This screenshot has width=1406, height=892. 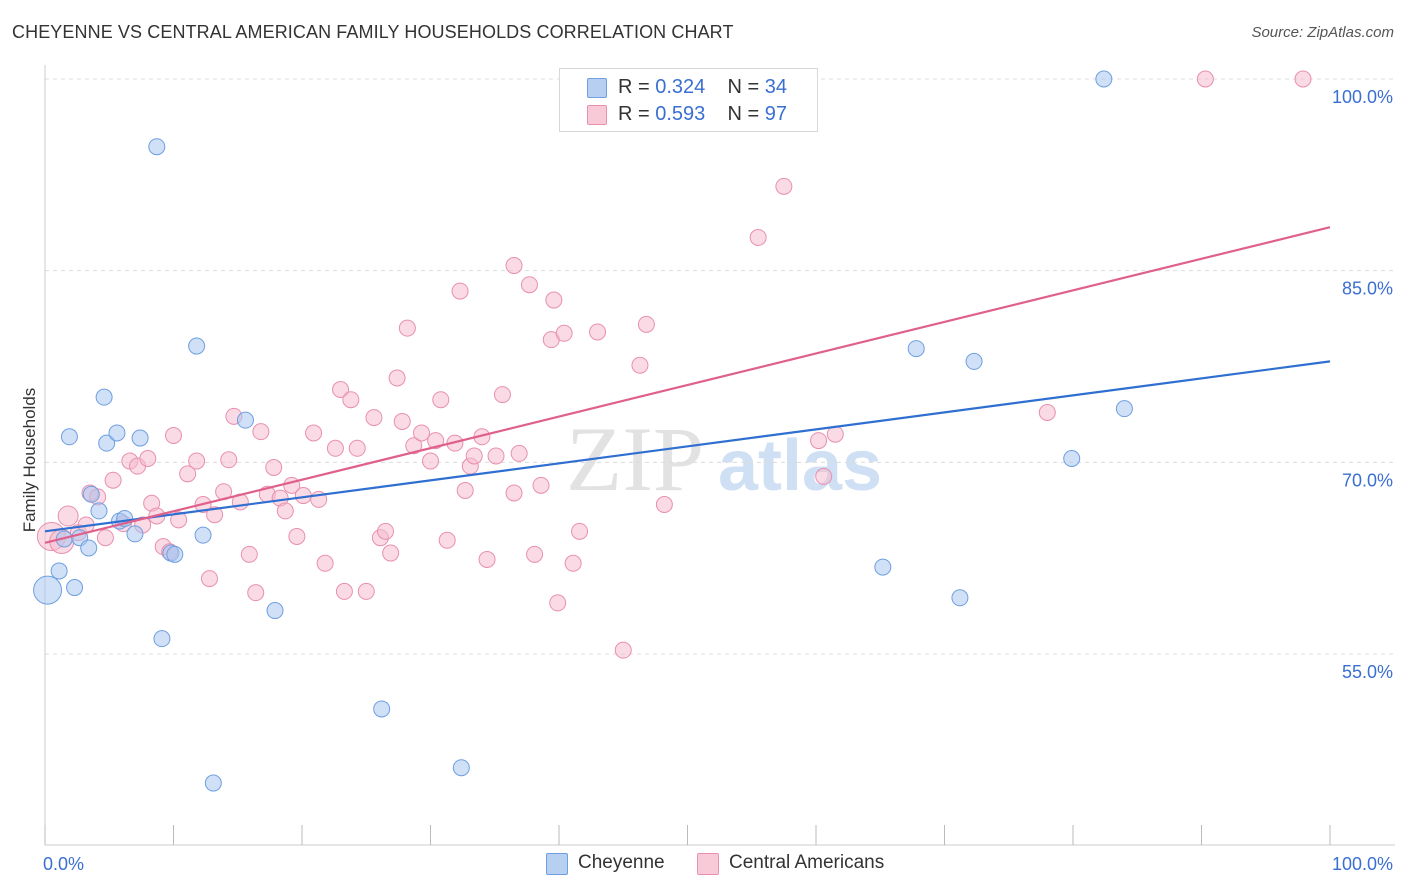 I want to click on bottom-legend-swatch-central-americans, so click(x=708, y=864).